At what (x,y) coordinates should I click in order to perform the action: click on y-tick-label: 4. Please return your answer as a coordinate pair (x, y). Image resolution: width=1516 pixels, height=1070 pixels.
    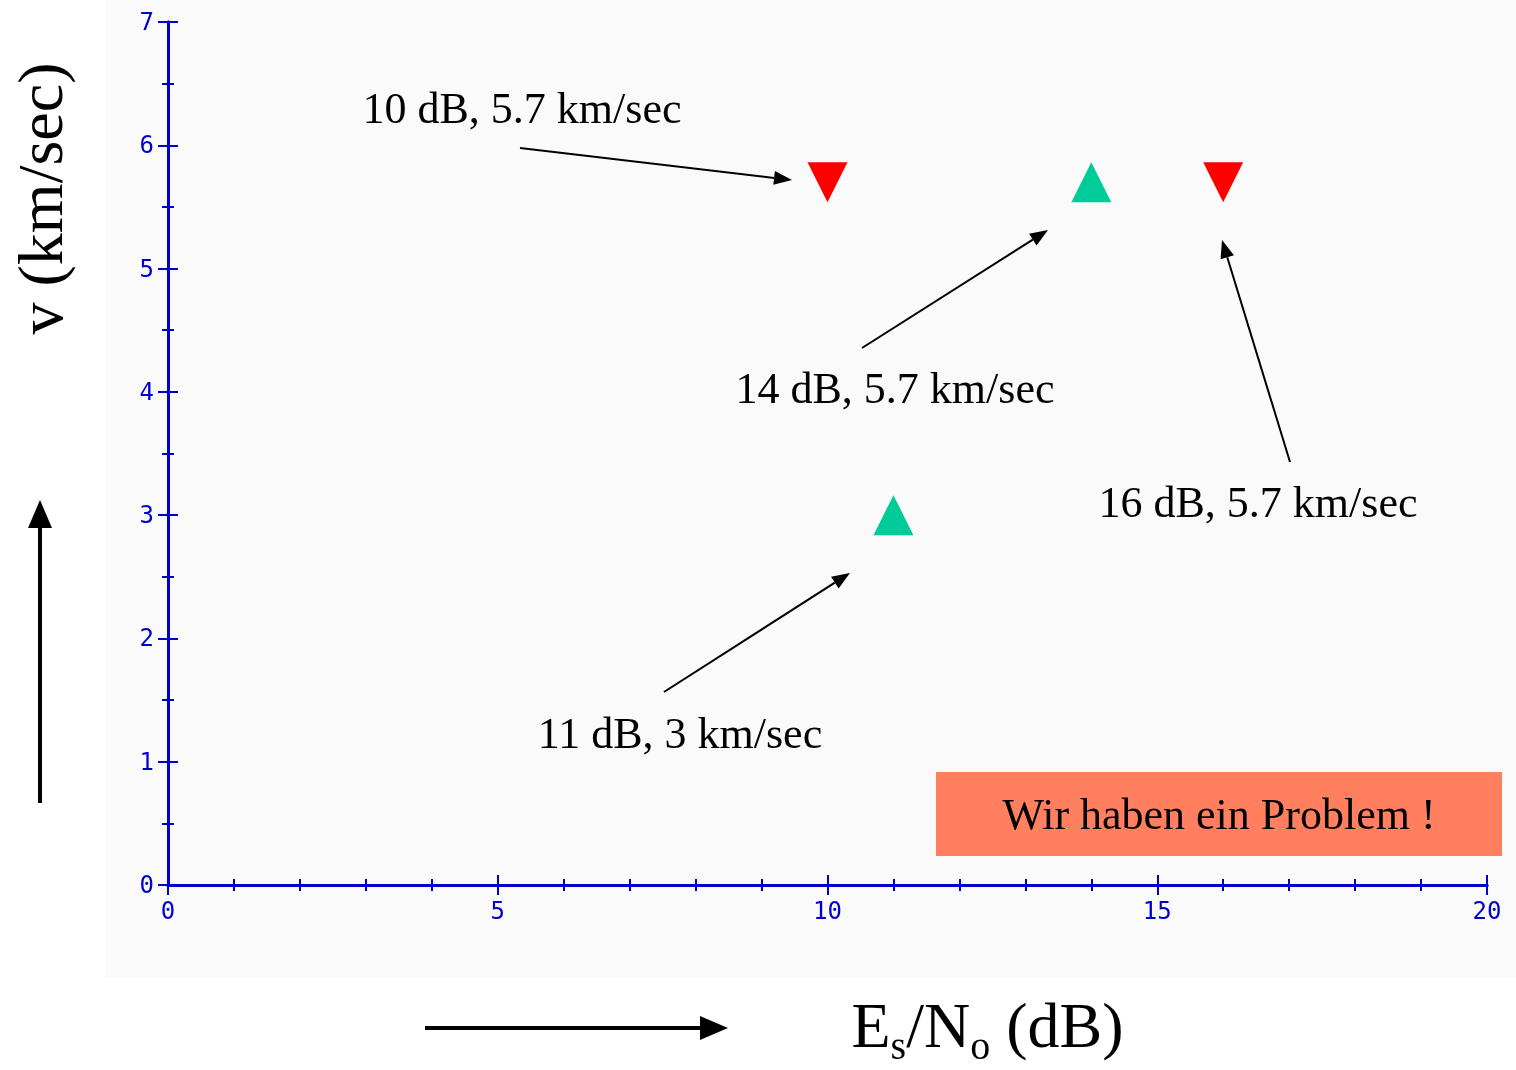
    Looking at the image, I should click on (146, 391).